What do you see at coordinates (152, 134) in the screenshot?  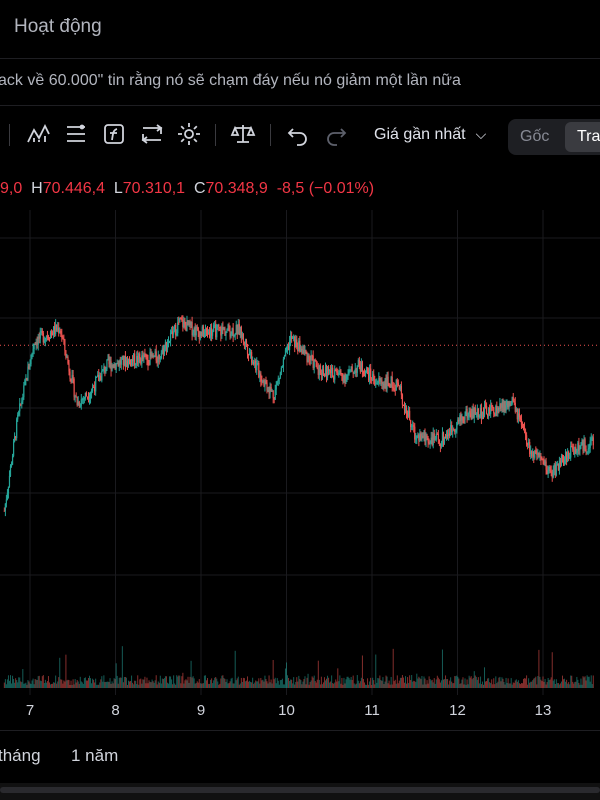 I see `replay-icon` at bounding box center [152, 134].